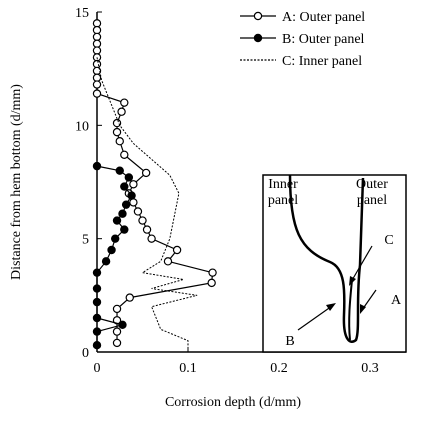  Describe the element at coordinates (322, 61) in the screenshot. I see `legend-label: C: Inner panel` at that location.